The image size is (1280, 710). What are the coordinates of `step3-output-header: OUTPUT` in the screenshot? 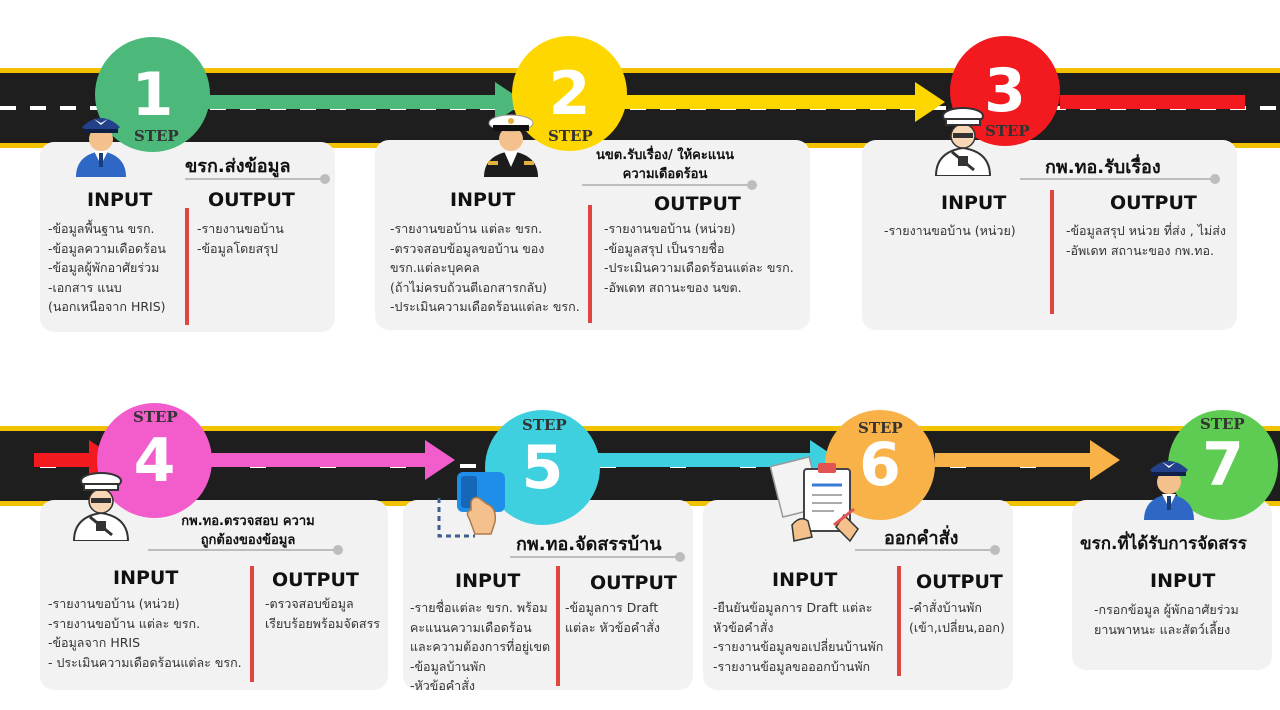 It's located at (1153, 203).